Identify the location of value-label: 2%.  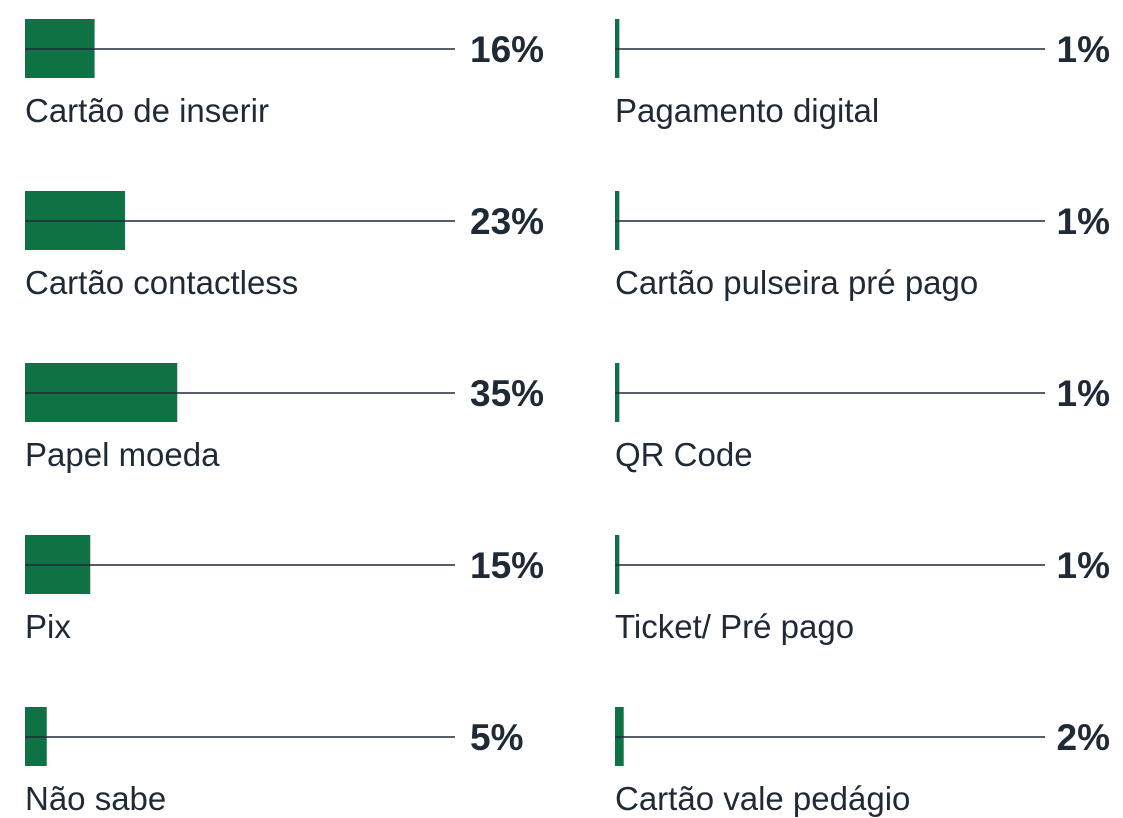
(1083, 737).